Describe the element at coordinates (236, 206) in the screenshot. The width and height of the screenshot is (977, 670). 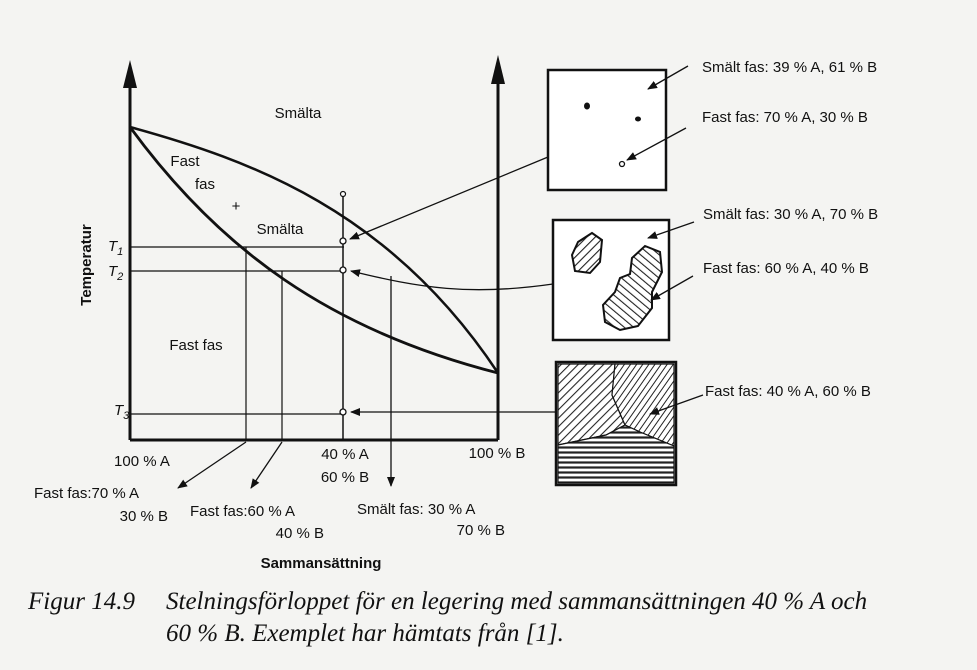
I see `region-two-phase-plus: +` at that location.